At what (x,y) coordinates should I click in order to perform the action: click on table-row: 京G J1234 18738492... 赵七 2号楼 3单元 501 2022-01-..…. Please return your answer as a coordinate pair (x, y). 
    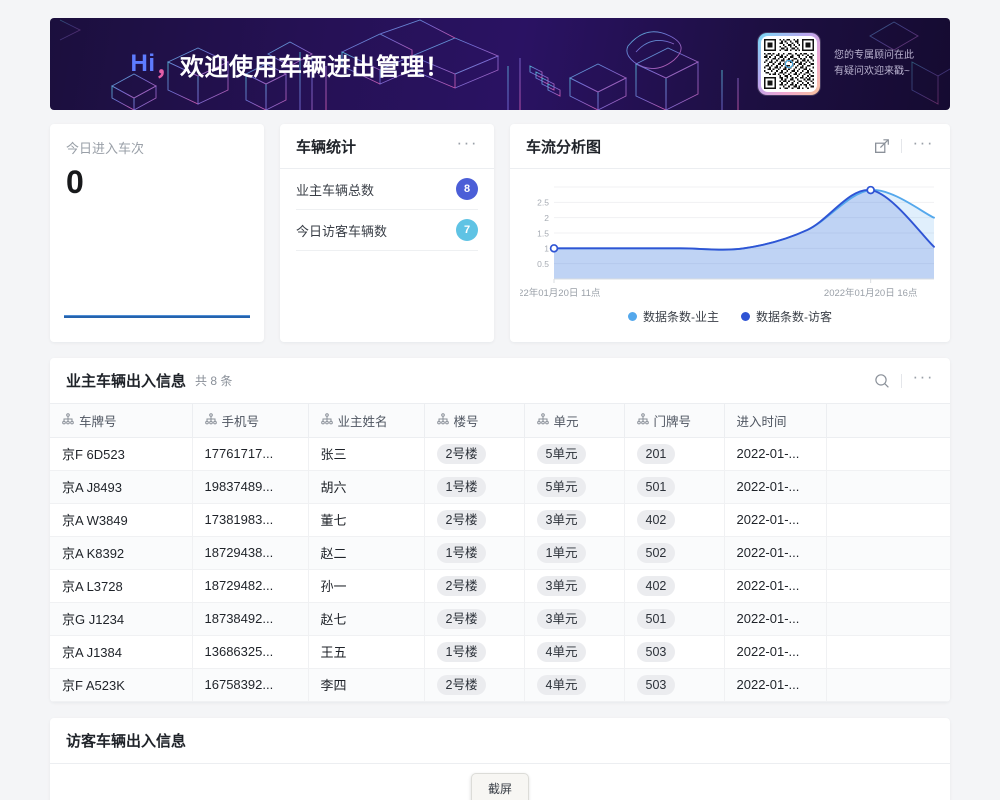
    Looking at the image, I should click on (500, 619).